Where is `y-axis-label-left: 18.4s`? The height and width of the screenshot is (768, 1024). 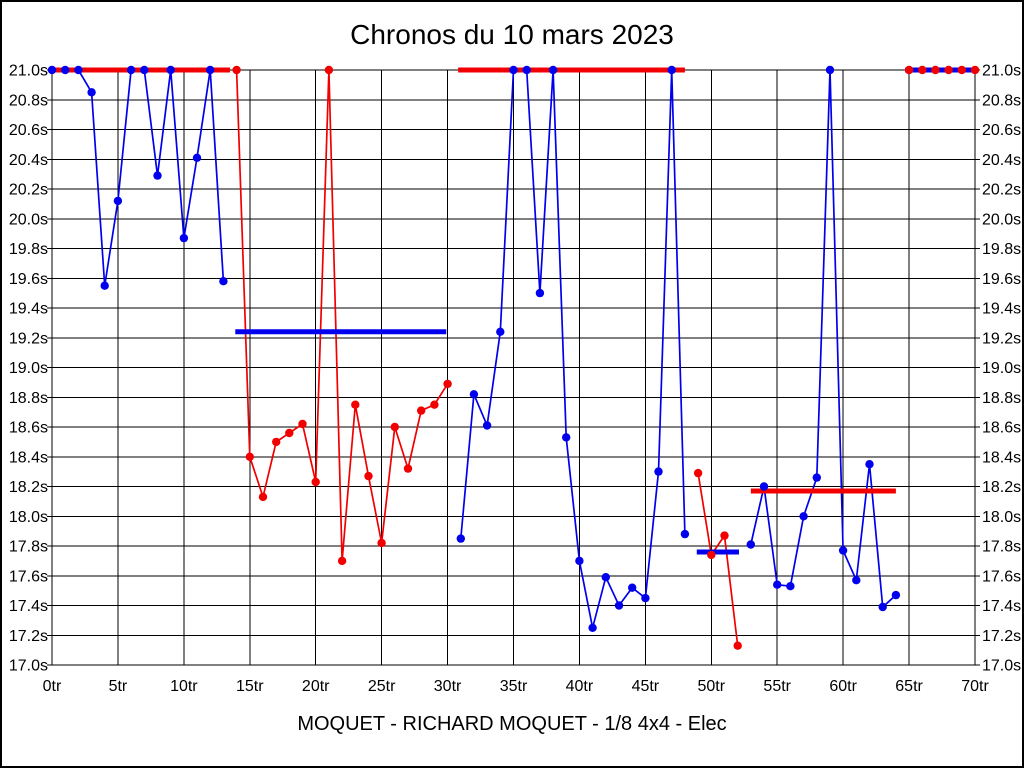 y-axis-label-left: 18.4s is located at coordinates (28, 457).